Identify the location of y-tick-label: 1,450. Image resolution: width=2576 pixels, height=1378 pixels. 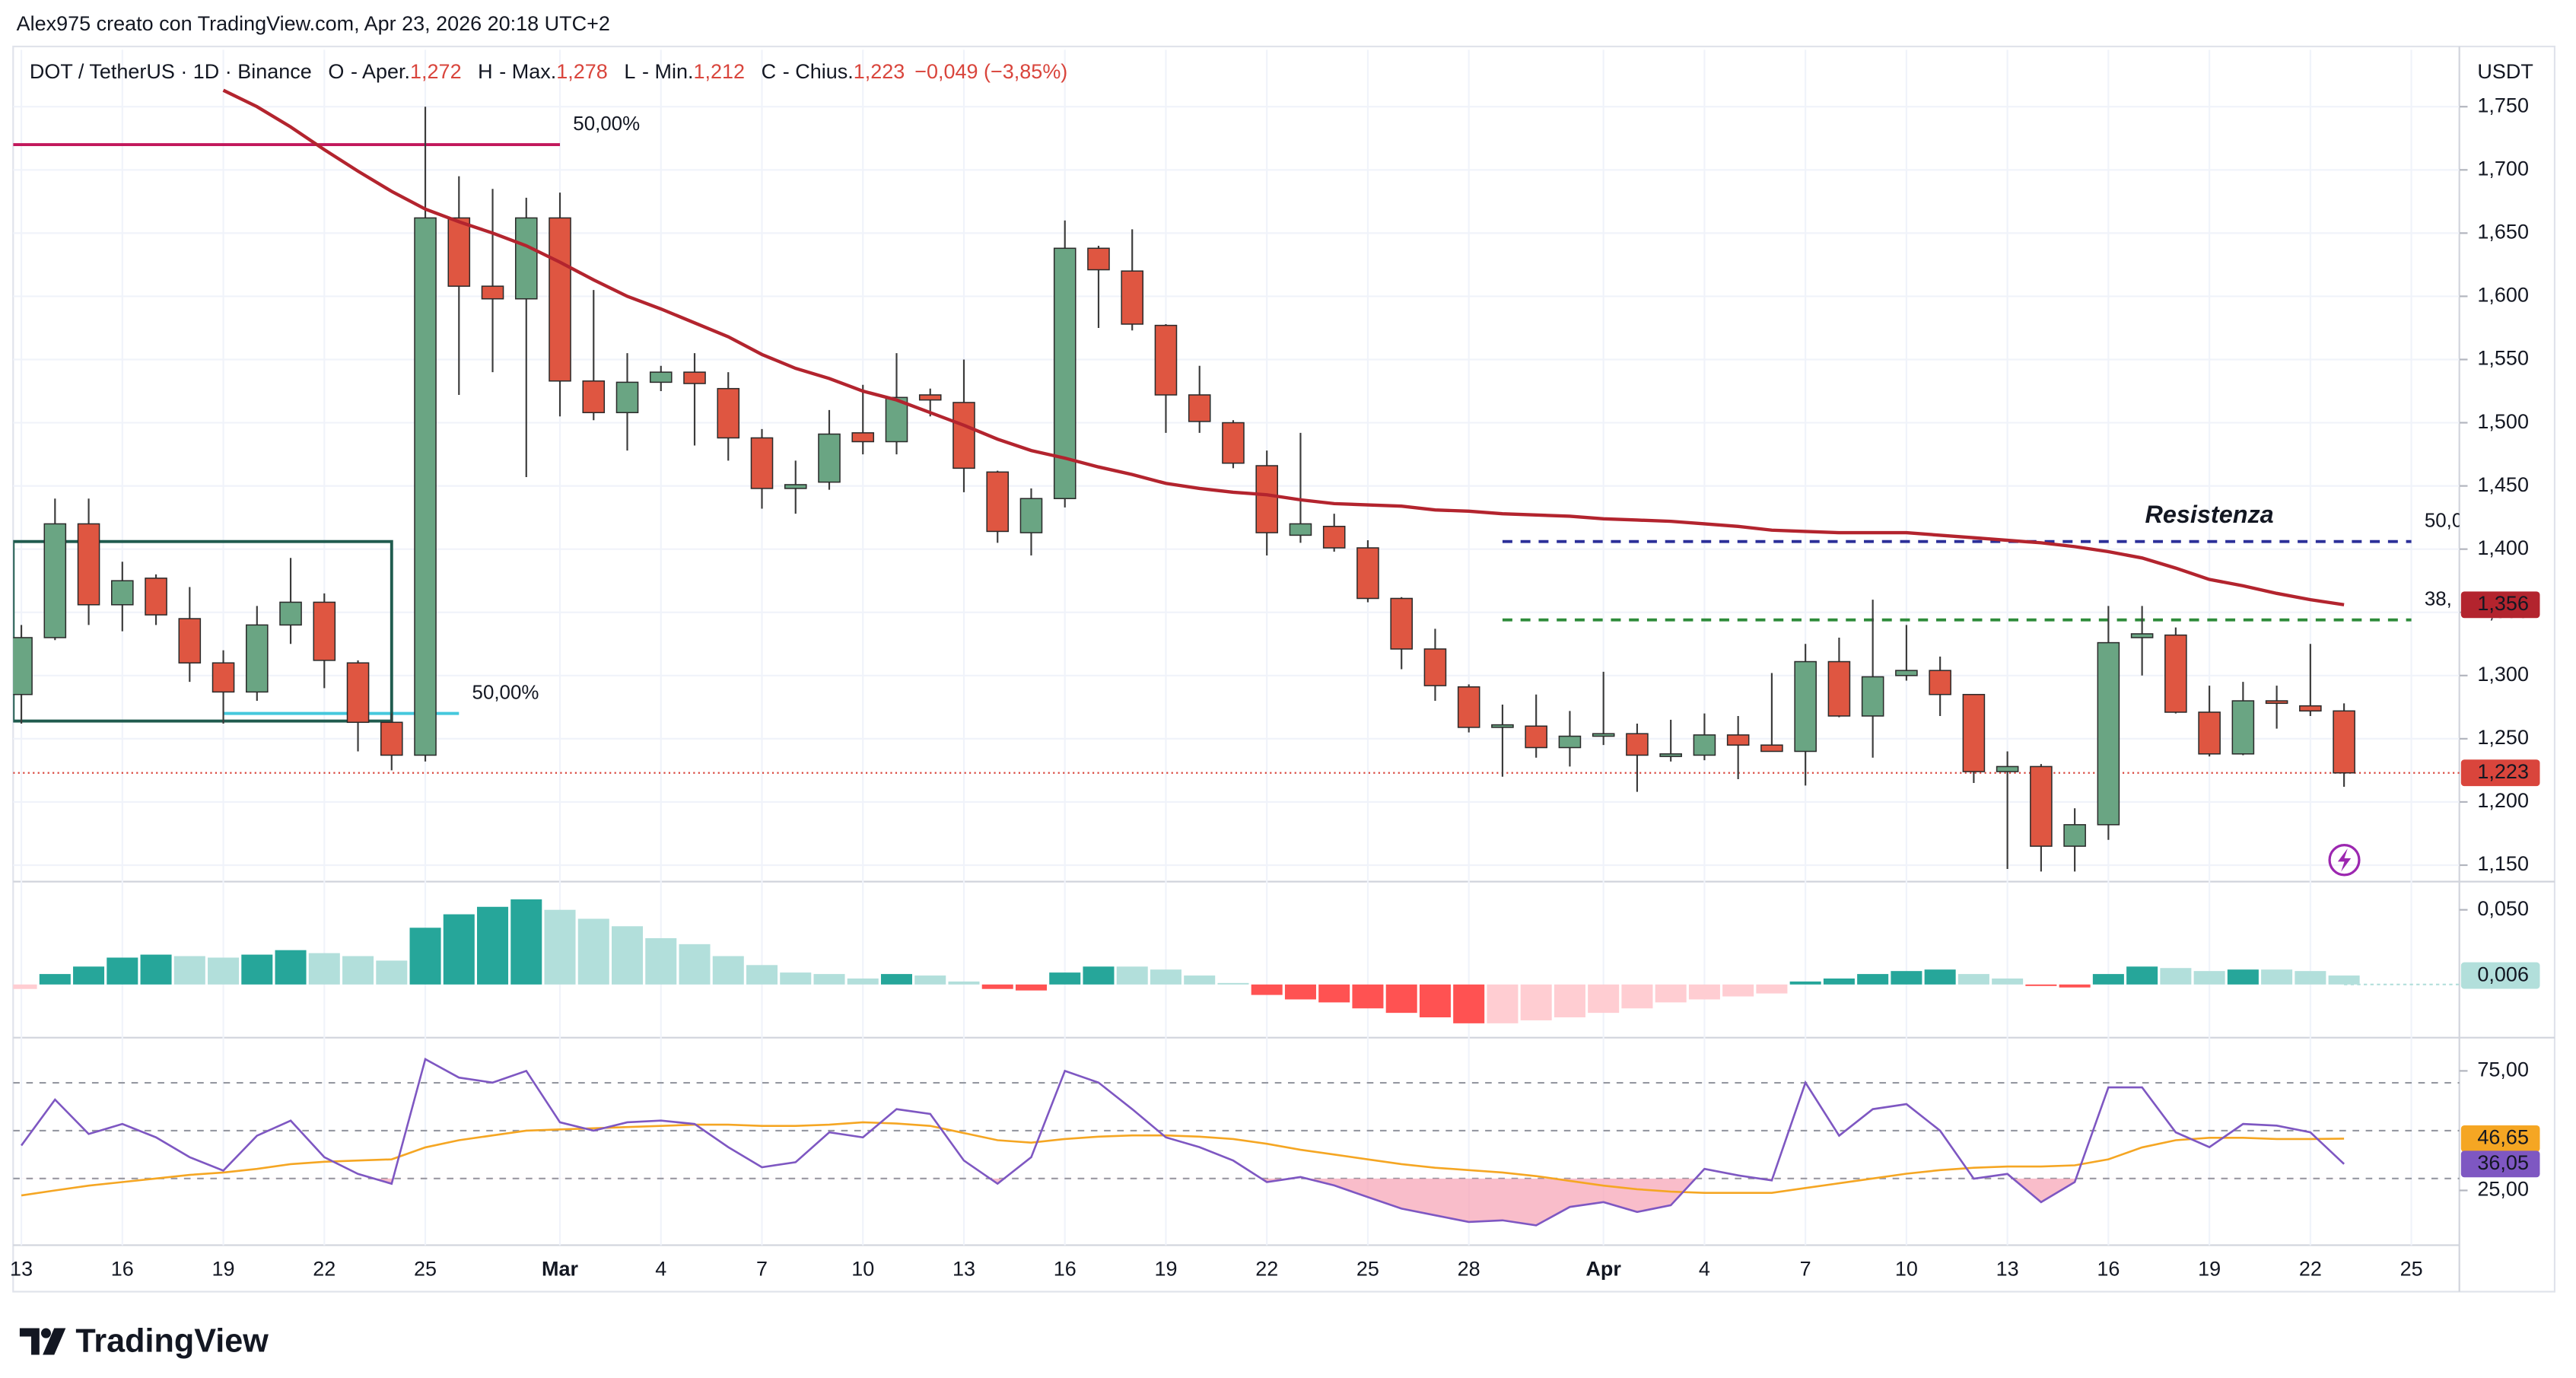
(2503, 484).